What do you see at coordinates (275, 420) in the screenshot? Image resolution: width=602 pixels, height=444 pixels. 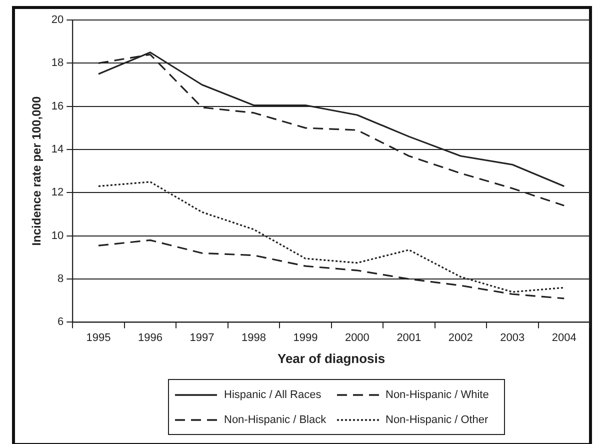 I see `legend-label: Non-Hispanic / Black` at bounding box center [275, 420].